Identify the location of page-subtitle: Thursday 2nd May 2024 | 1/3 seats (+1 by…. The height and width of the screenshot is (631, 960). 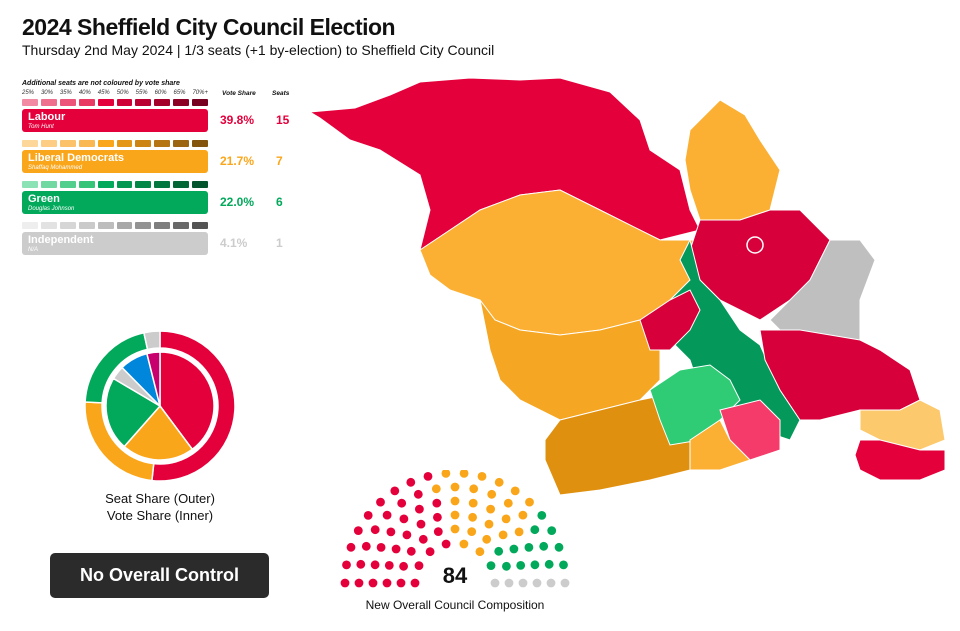
(258, 50).